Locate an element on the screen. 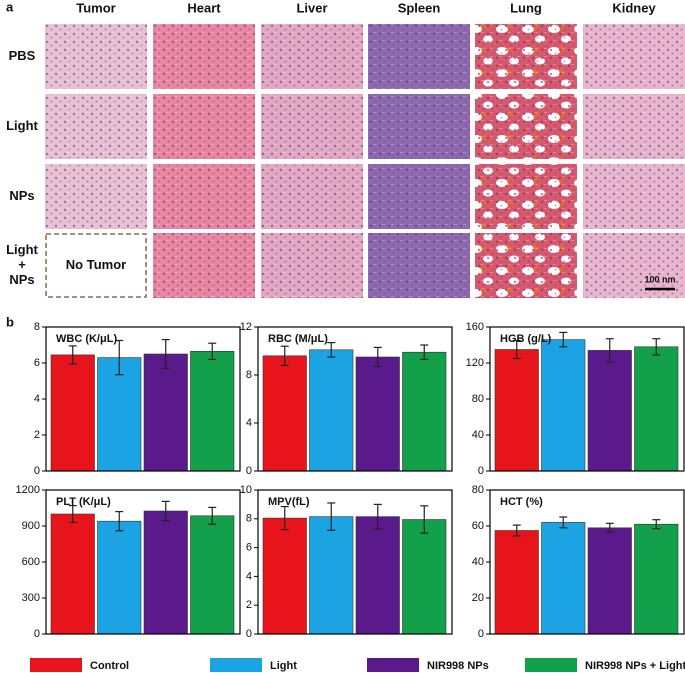  scale-bar-label: 100 nm is located at coordinates (659, 279).